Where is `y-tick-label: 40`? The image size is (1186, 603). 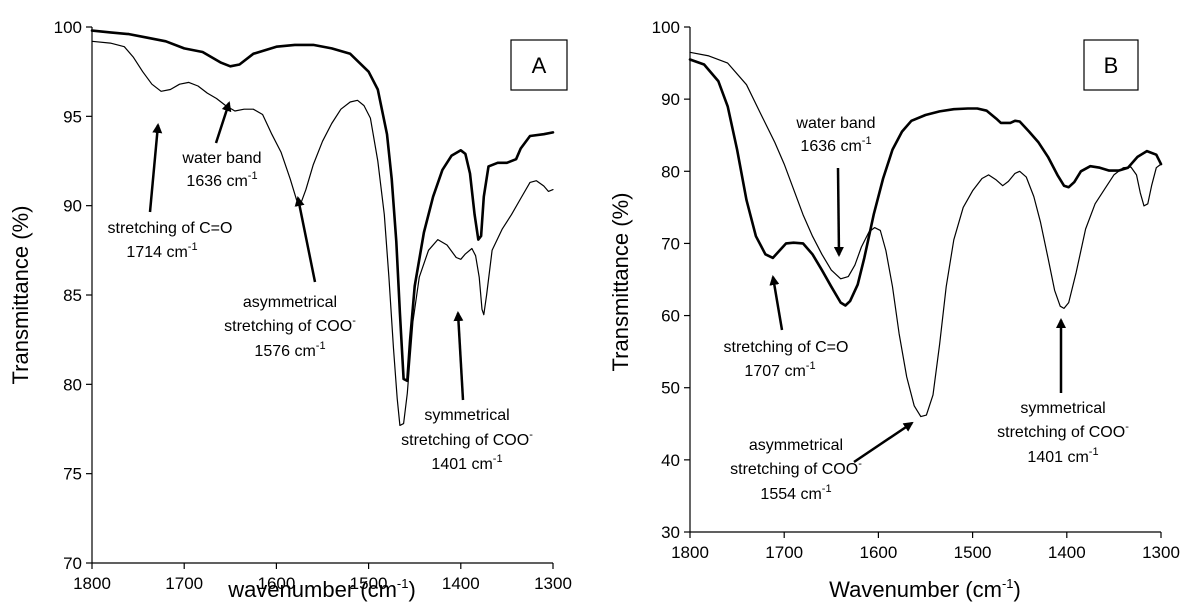 y-tick-label: 40 is located at coordinates (670, 460).